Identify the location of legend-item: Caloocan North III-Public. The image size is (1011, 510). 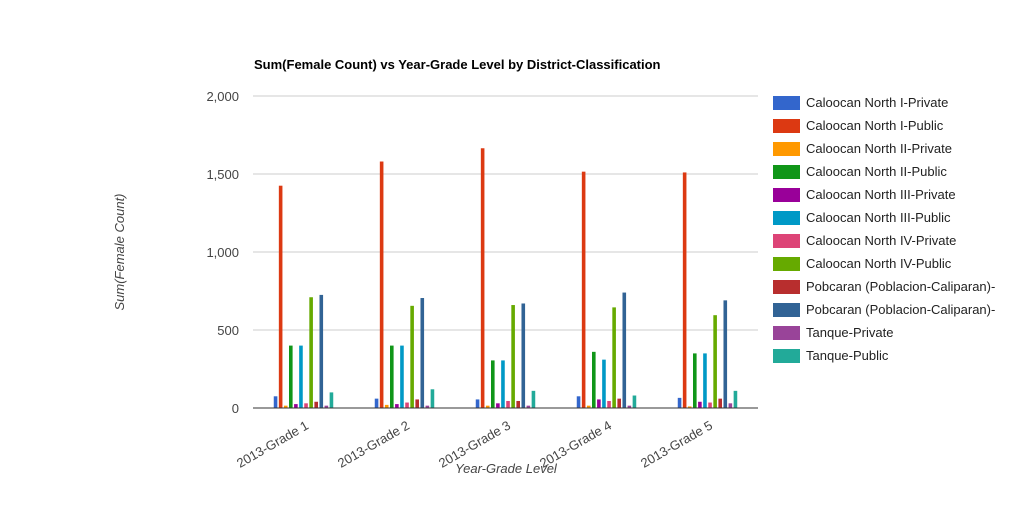
(862, 217).